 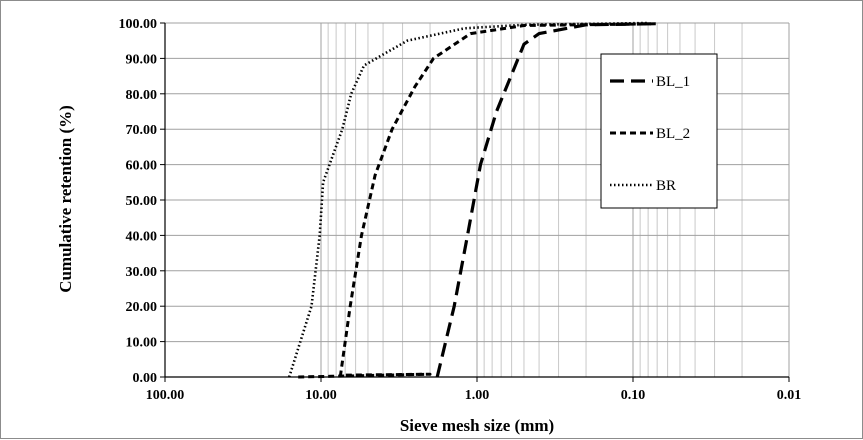 I want to click on x-tick-label: 0.10, so click(x=633, y=395).